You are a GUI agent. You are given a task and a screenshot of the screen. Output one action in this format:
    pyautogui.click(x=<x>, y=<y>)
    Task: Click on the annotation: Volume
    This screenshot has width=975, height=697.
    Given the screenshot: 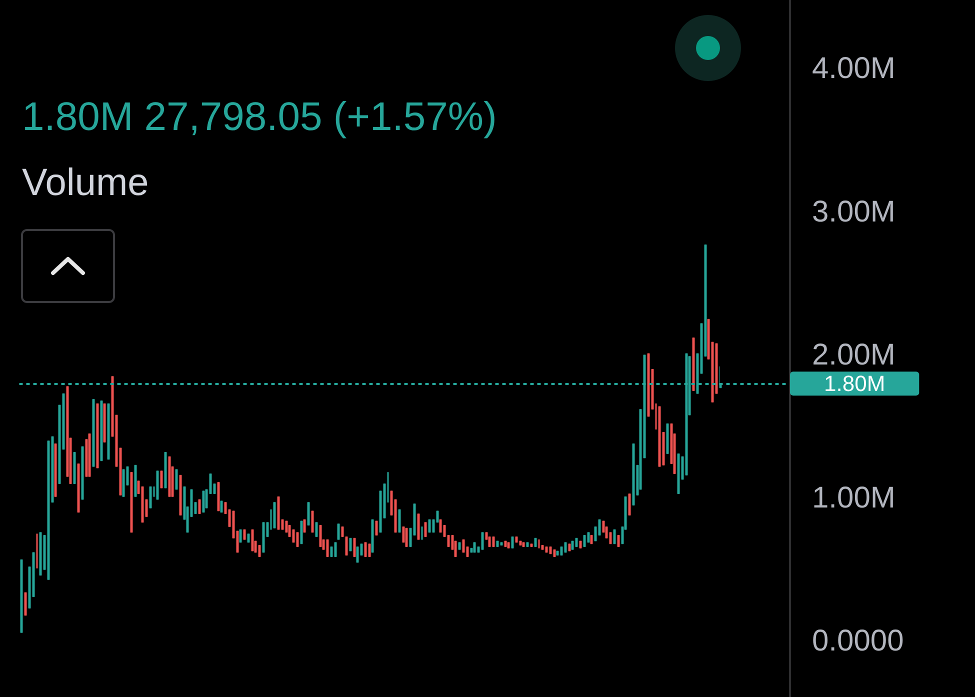 What is the action you would take?
    pyautogui.click(x=85, y=183)
    